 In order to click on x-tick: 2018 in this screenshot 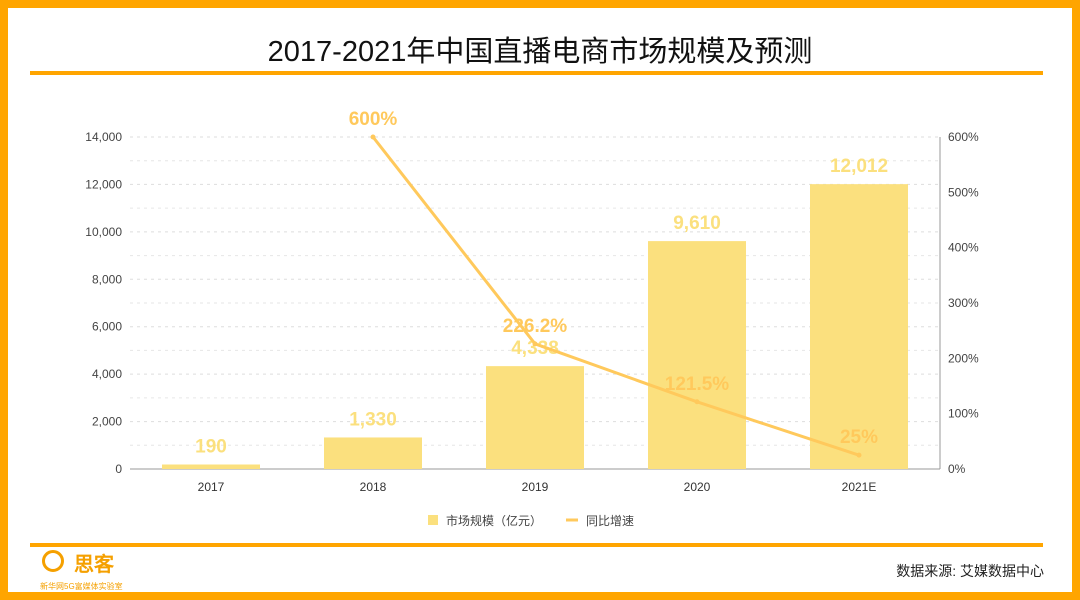, I will do `click(373, 487)`.